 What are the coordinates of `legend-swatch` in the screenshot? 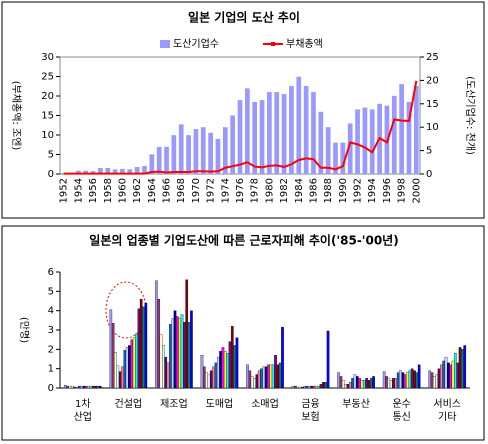 It's located at (165, 44).